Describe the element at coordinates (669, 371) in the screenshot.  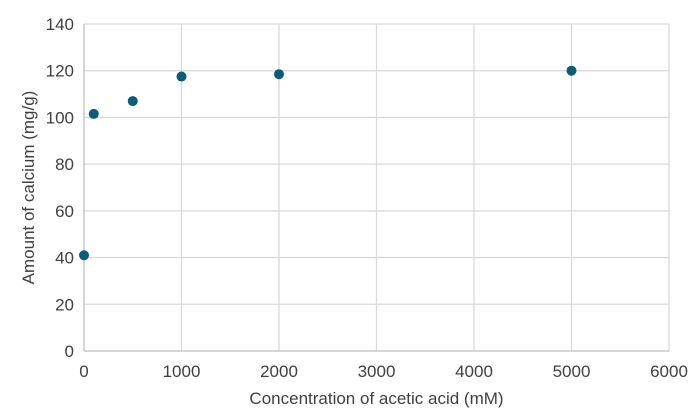
I see `x-tick-label: 6000` at that location.